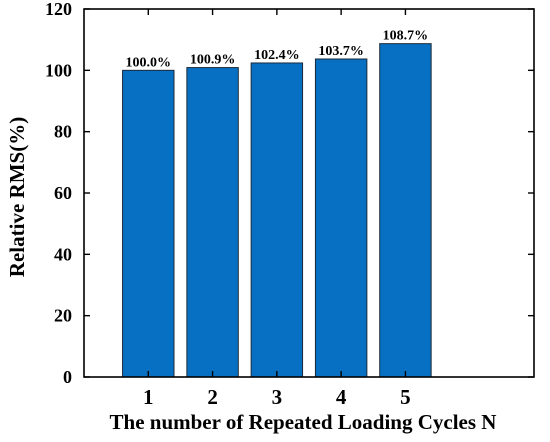 The height and width of the screenshot is (442, 550). I want to click on data-labels-layer: 100.0% 100.9% 102.4% 103.7% 108.7%, so click(277, 50).